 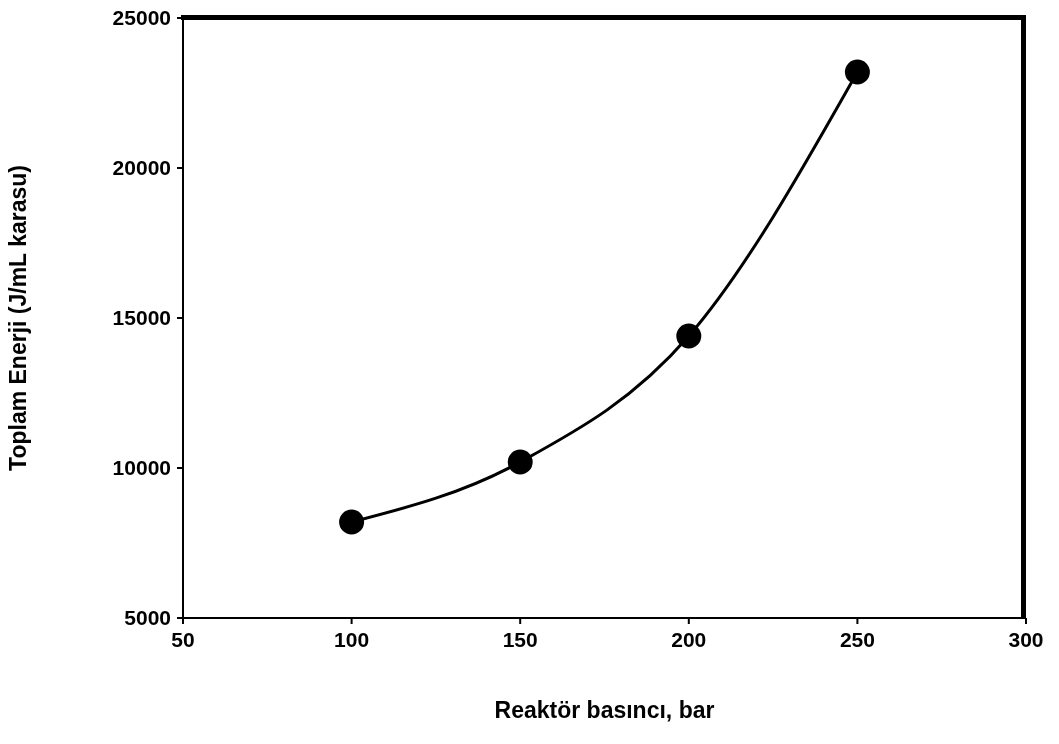 What do you see at coordinates (857, 639) in the screenshot?
I see `x-tick-label: 250` at bounding box center [857, 639].